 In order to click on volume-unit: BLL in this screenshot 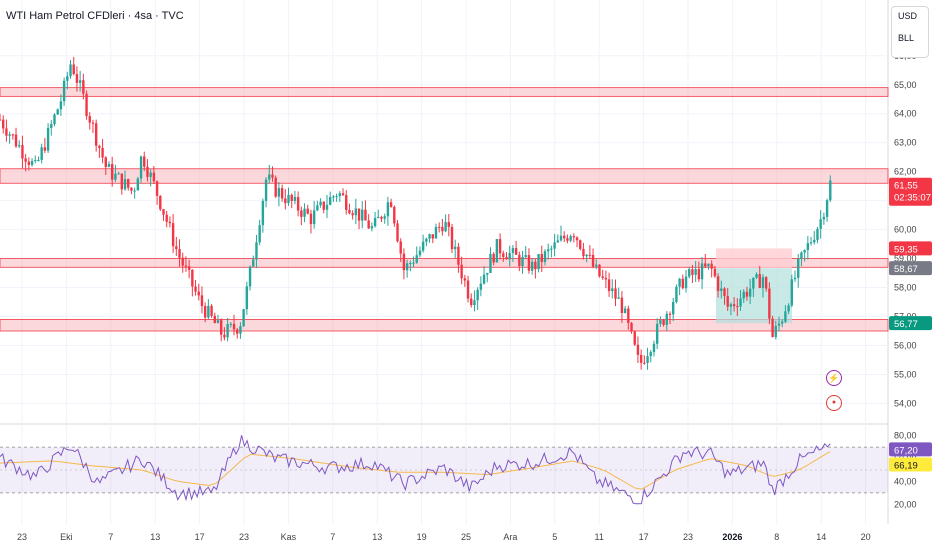, I will do `click(906, 38)`.